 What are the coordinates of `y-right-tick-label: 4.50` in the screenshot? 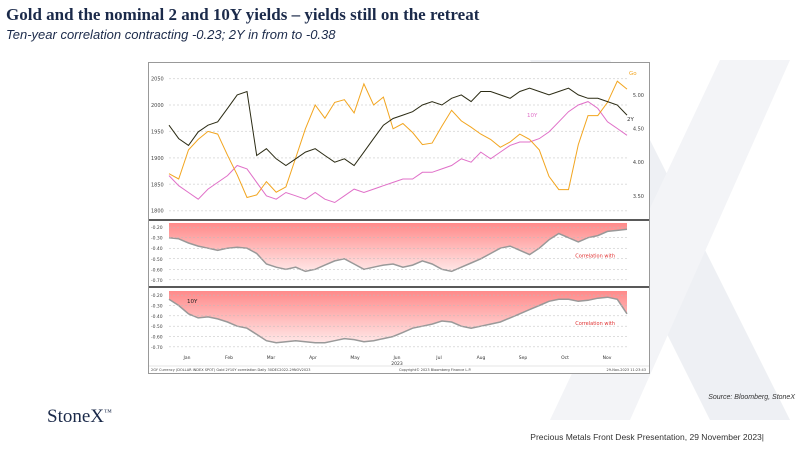 It's located at (638, 130).